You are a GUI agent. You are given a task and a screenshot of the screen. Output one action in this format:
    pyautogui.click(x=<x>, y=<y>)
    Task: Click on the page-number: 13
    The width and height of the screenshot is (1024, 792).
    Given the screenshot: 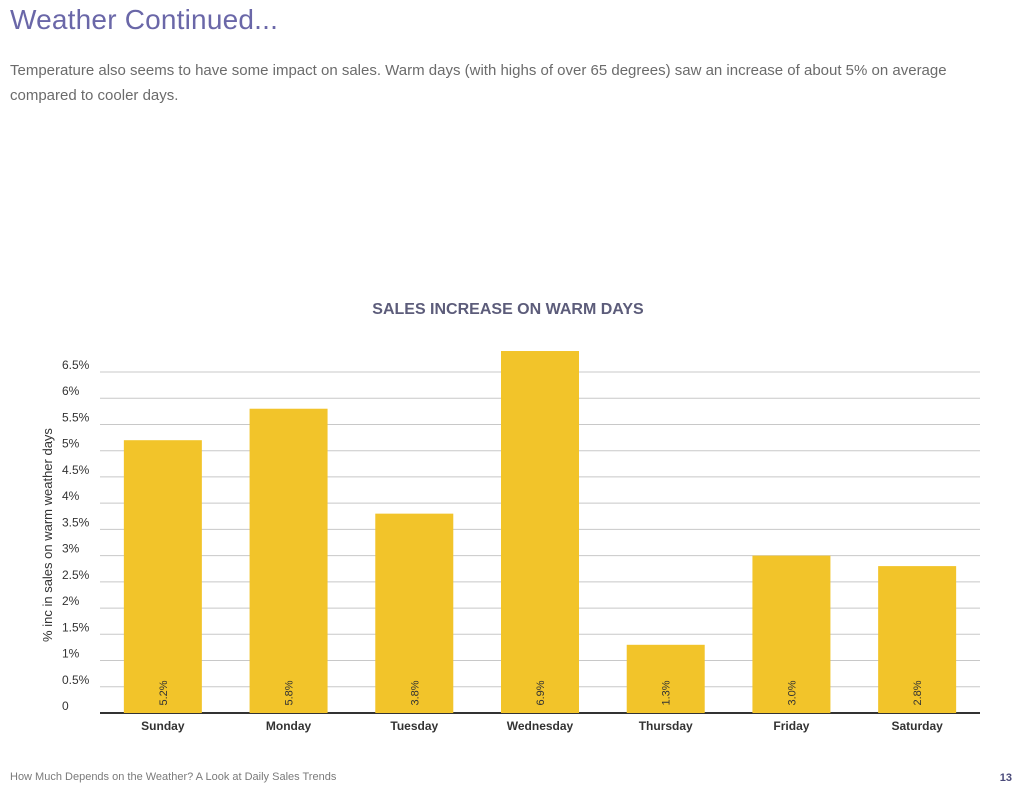 What is the action you would take?
    pyautogui.click(x=1005, y=778)
    